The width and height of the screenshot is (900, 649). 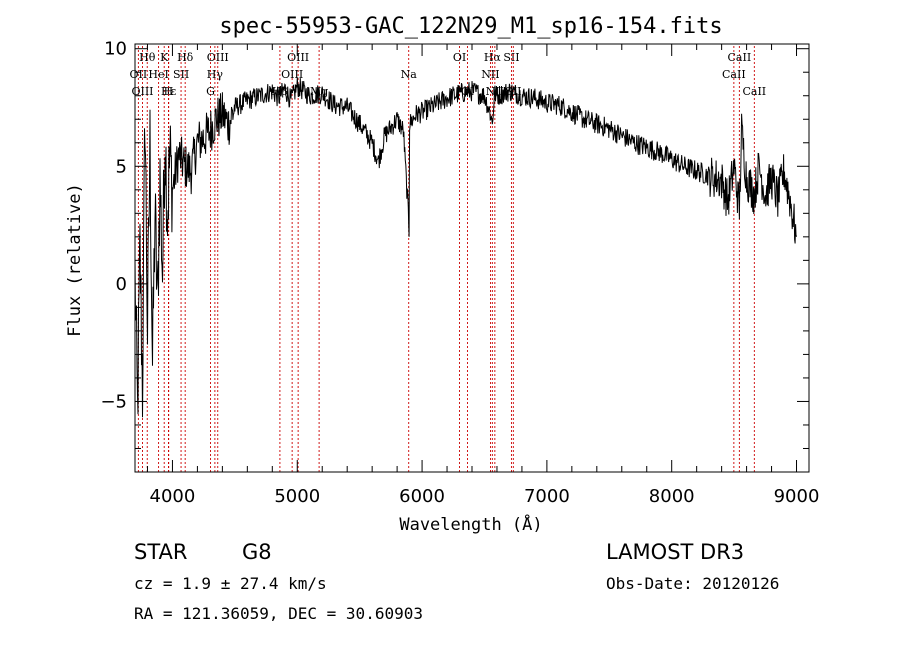 What do you see at coordinates (422, 496) in the screenshot?
I see `x-tick-label-2: 6000` at bounding box center [422, 496].